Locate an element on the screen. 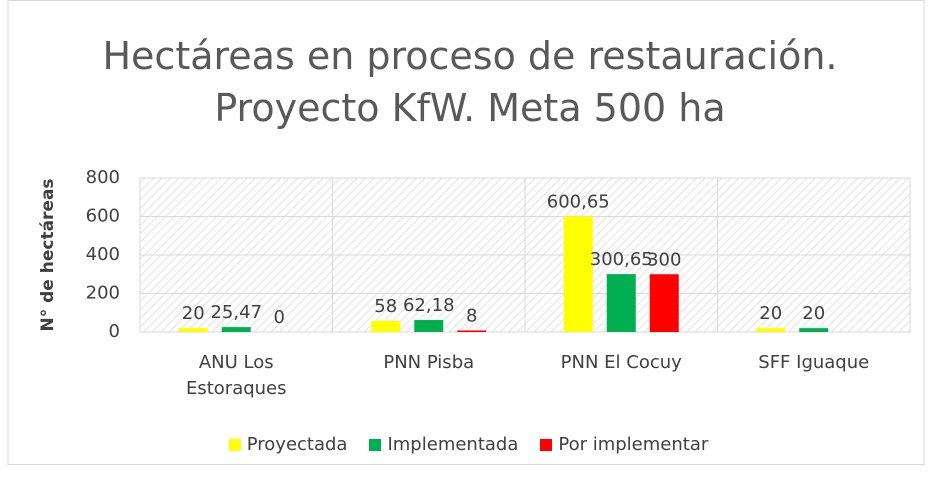  value-label: 62,18 is located at coordinates (429, 305).